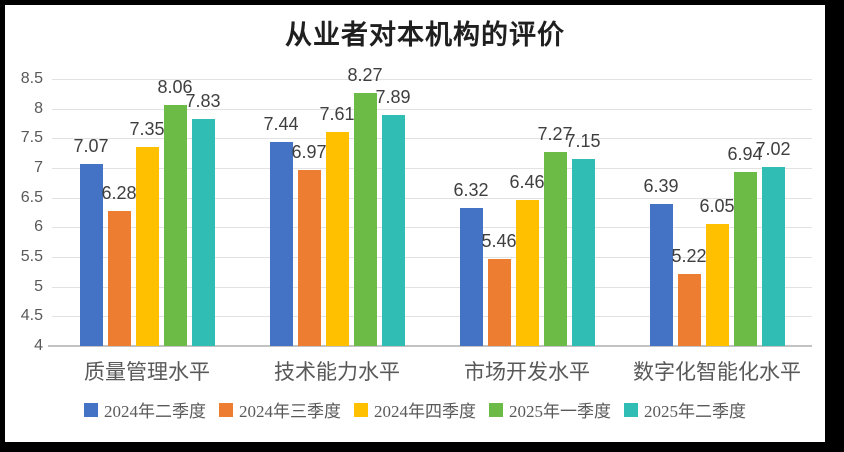  I want to click on legend-label: 2025年一季度, so click(560, 411).